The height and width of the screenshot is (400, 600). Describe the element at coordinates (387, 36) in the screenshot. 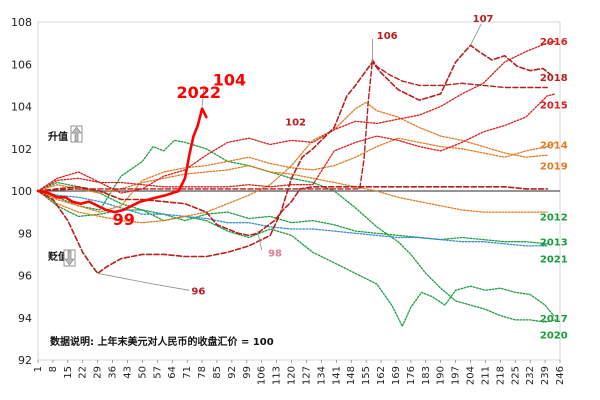

I see `annotation-106: 106` at that location.